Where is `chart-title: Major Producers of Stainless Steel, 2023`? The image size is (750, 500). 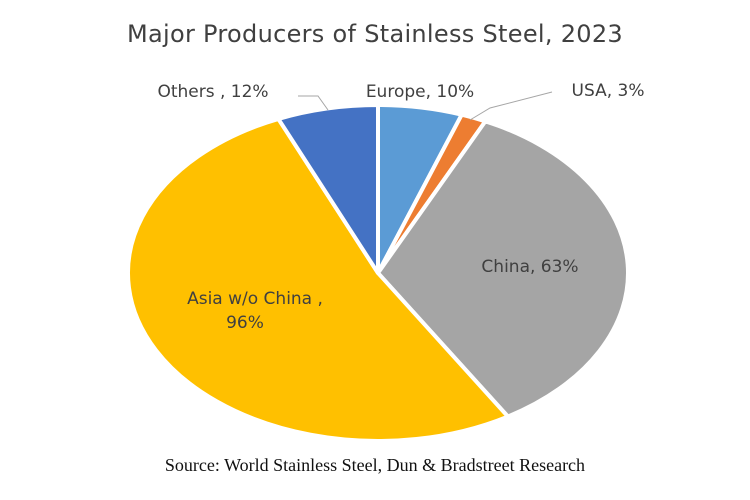 chart-title: Major Producers of Stainless Steel, 2023 is located at coordinates (375, 34).